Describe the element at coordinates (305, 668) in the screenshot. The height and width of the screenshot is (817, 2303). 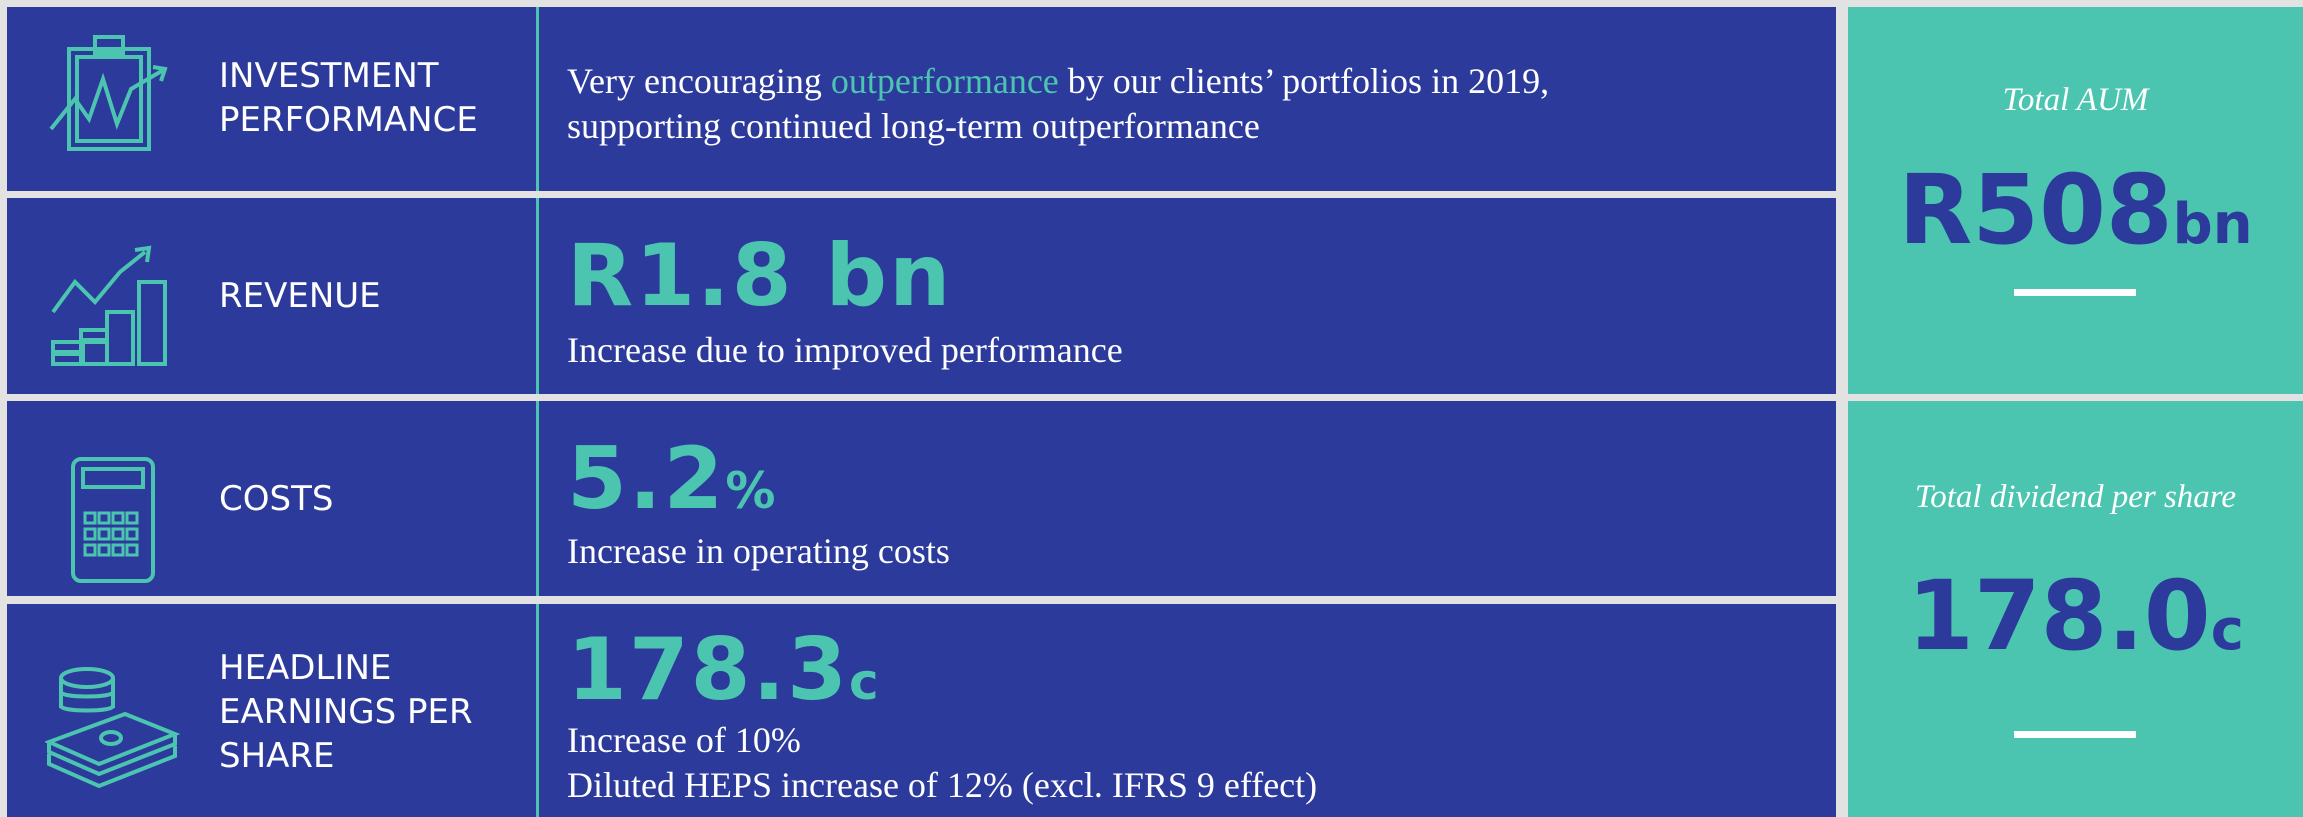
I see `label-line: HEADLINE` at that location.